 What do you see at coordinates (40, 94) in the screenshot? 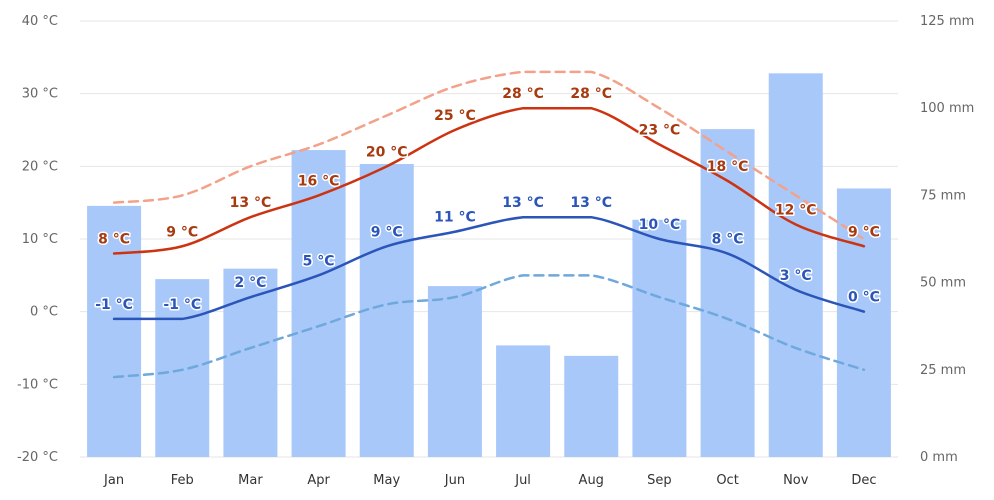
I see `y-left-tick-label: 30 °C` at bounding box center [40, 94].